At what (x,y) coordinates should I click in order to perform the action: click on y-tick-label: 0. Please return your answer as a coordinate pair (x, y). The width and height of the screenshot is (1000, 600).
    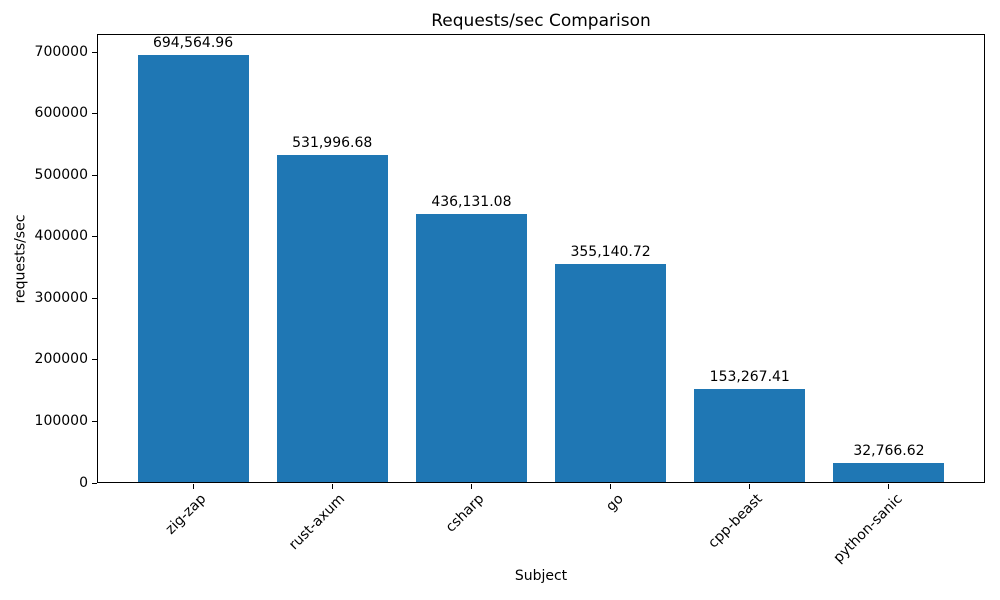
    Looking at the image, I should click on (83, 482).